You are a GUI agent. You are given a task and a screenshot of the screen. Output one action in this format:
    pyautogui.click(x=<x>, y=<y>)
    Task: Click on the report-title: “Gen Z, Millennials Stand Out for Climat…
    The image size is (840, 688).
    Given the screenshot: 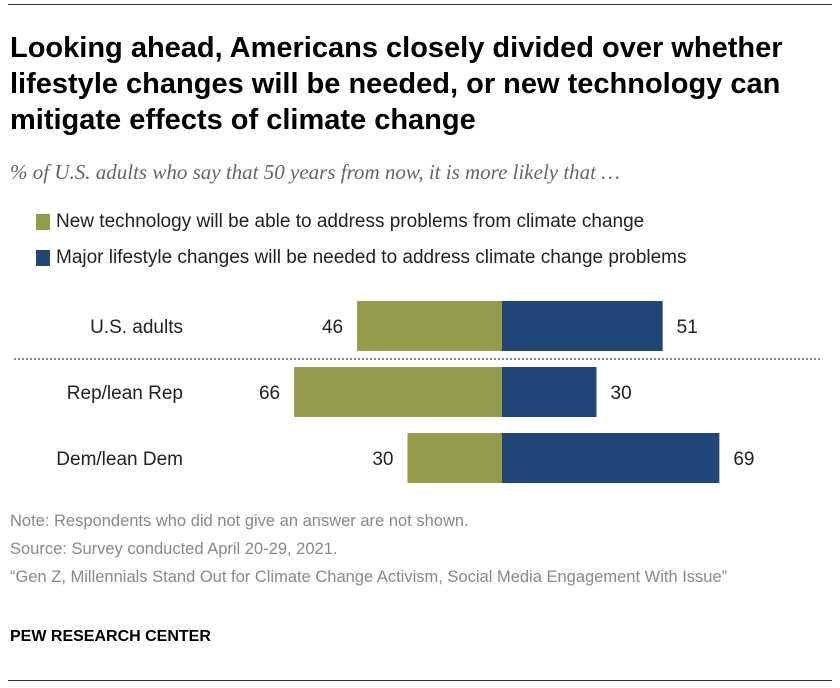 What is the action you would take?
    pyautogui.click(x=369, y=577)
    